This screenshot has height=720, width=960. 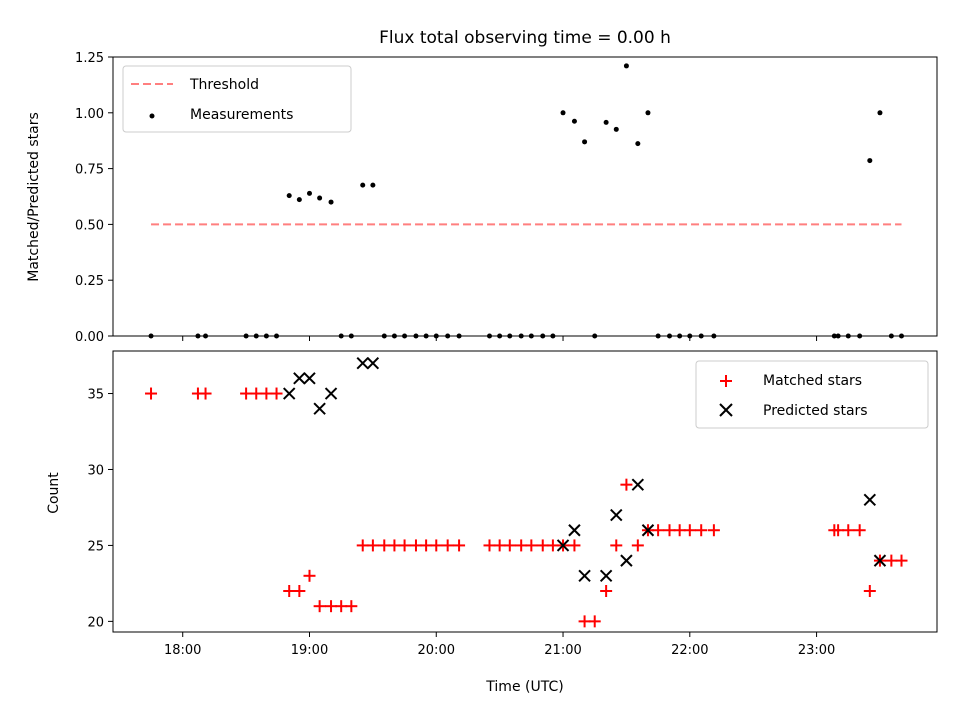 I want to click on x-axis-label: Time (UTC), so click(x=524, y=687).